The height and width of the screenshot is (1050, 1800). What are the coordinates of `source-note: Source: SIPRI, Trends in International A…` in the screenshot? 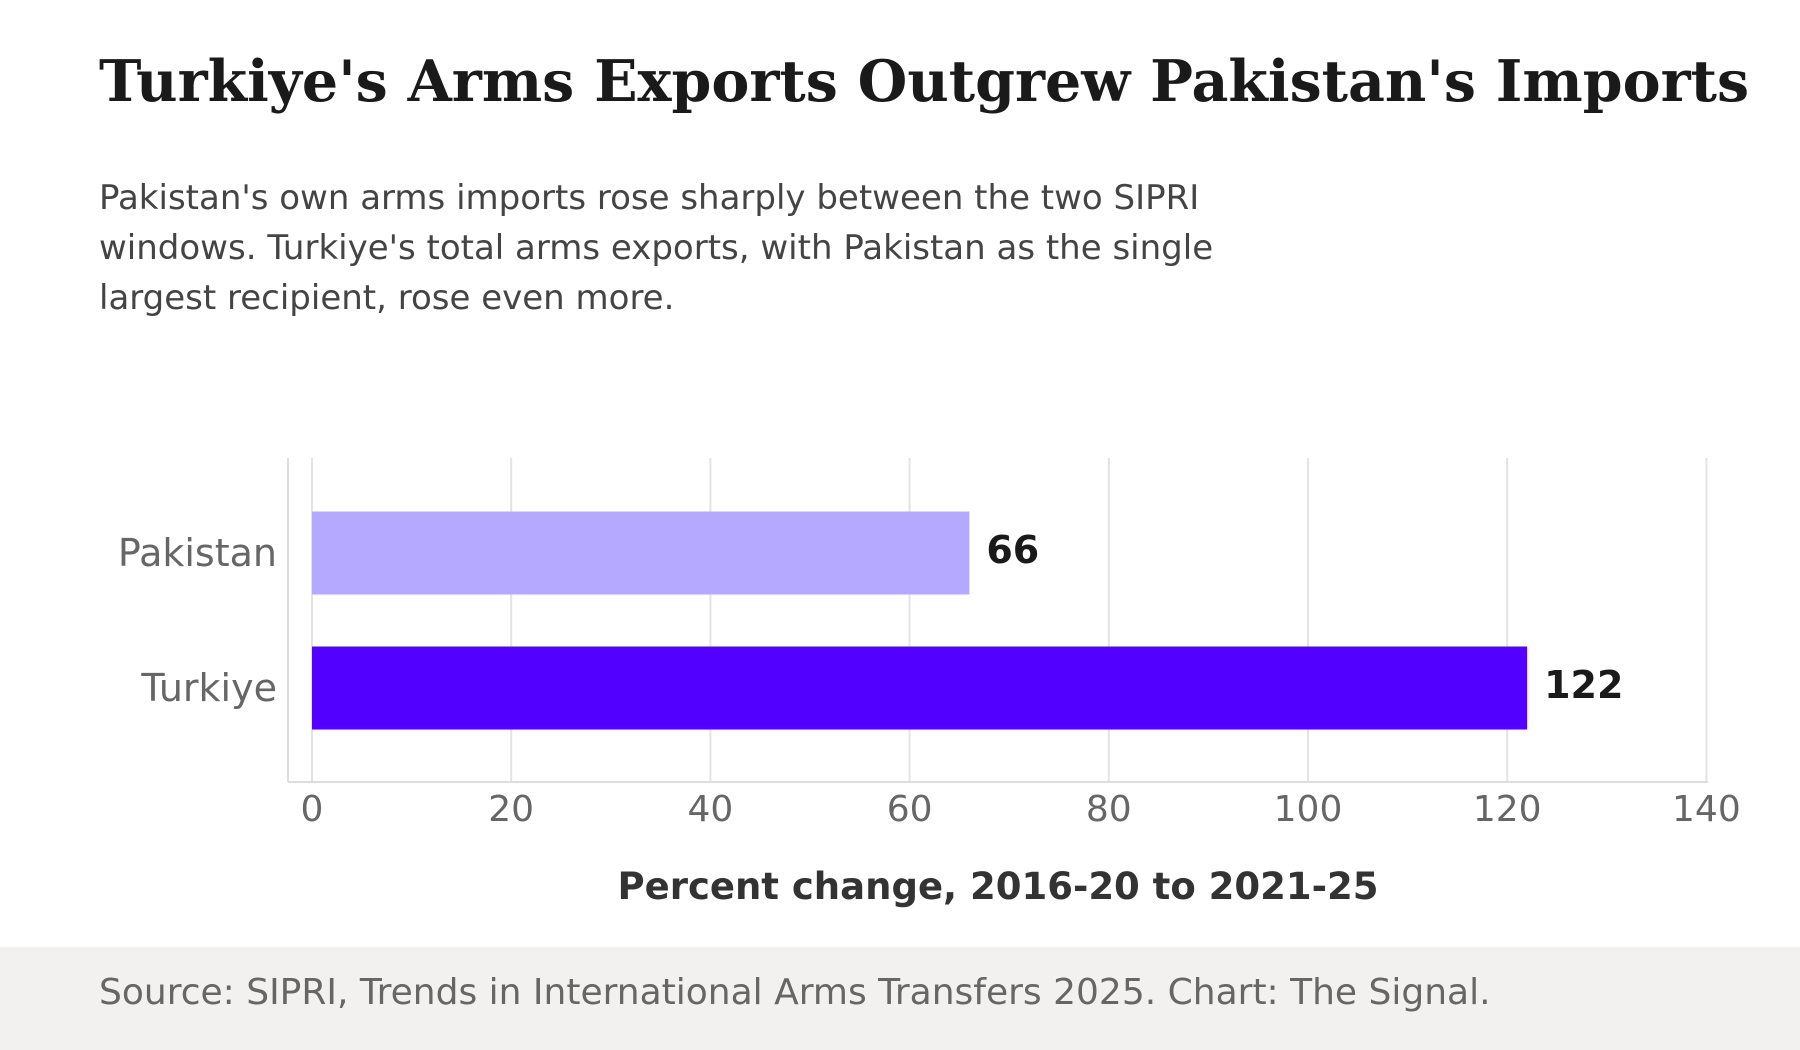 It's located at (795, 992).